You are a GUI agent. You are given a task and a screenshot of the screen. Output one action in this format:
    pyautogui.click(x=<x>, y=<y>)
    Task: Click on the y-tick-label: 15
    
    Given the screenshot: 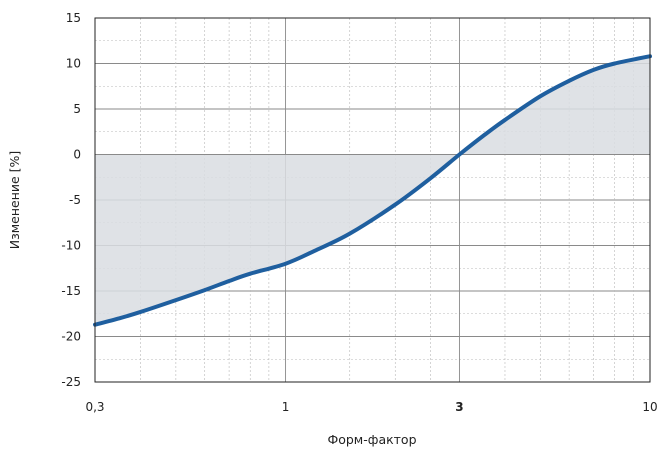 What is the action you would take?
    pyautogui.click(x=73, y=18)
    